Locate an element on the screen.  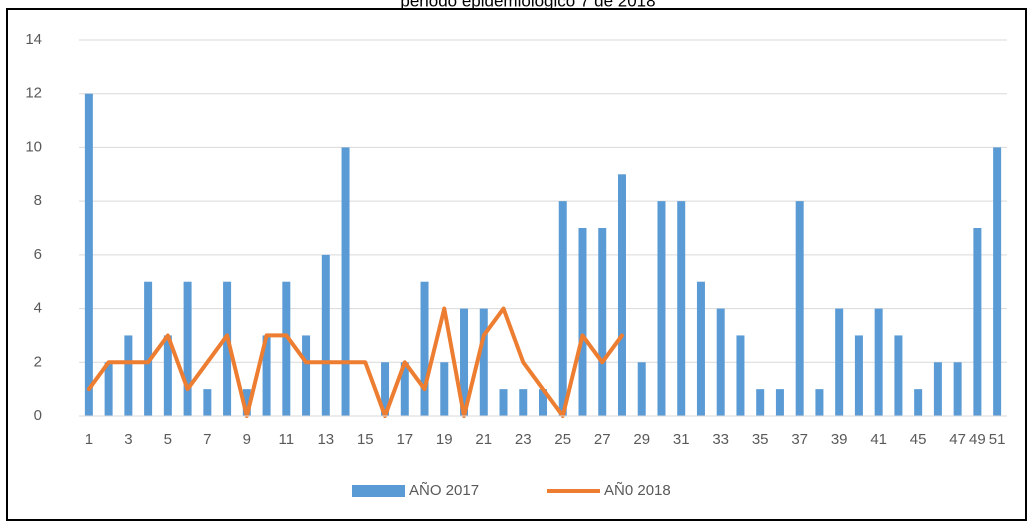
x-tick-label: 17 is located at coordinates (404, 439).